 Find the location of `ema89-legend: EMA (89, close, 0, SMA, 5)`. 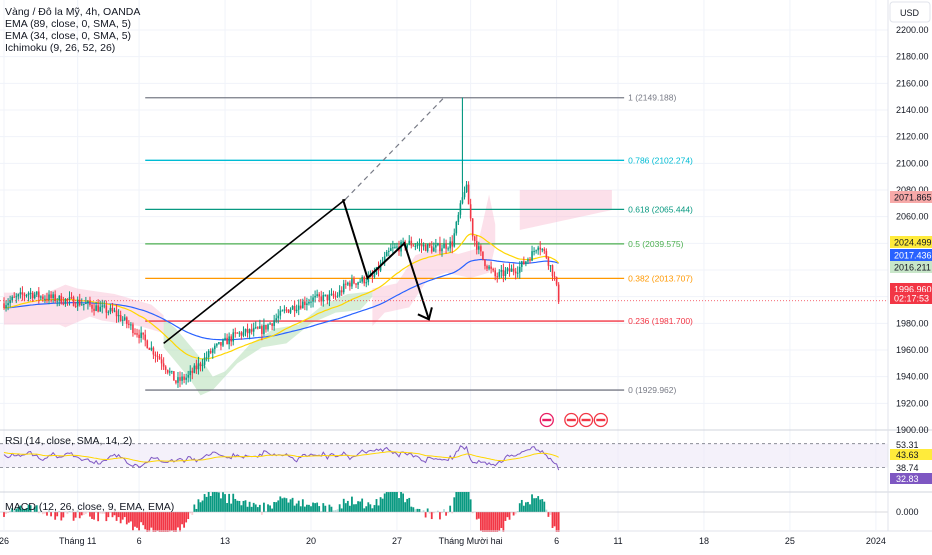

ema89-legend: EMA (89, close, 0, SMA, 5) is located at coordinates (68, 24).